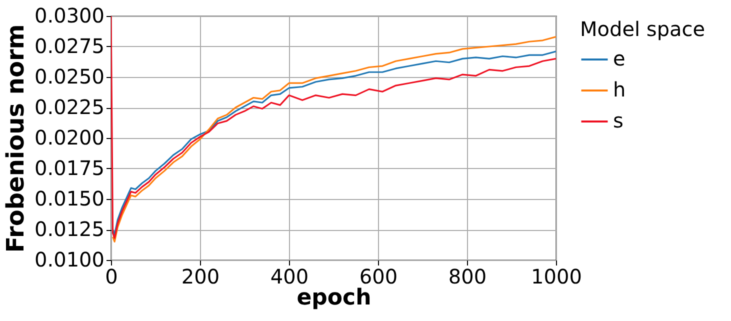  I want to click on y-tick-label: 0.0250, so click(69, 76).